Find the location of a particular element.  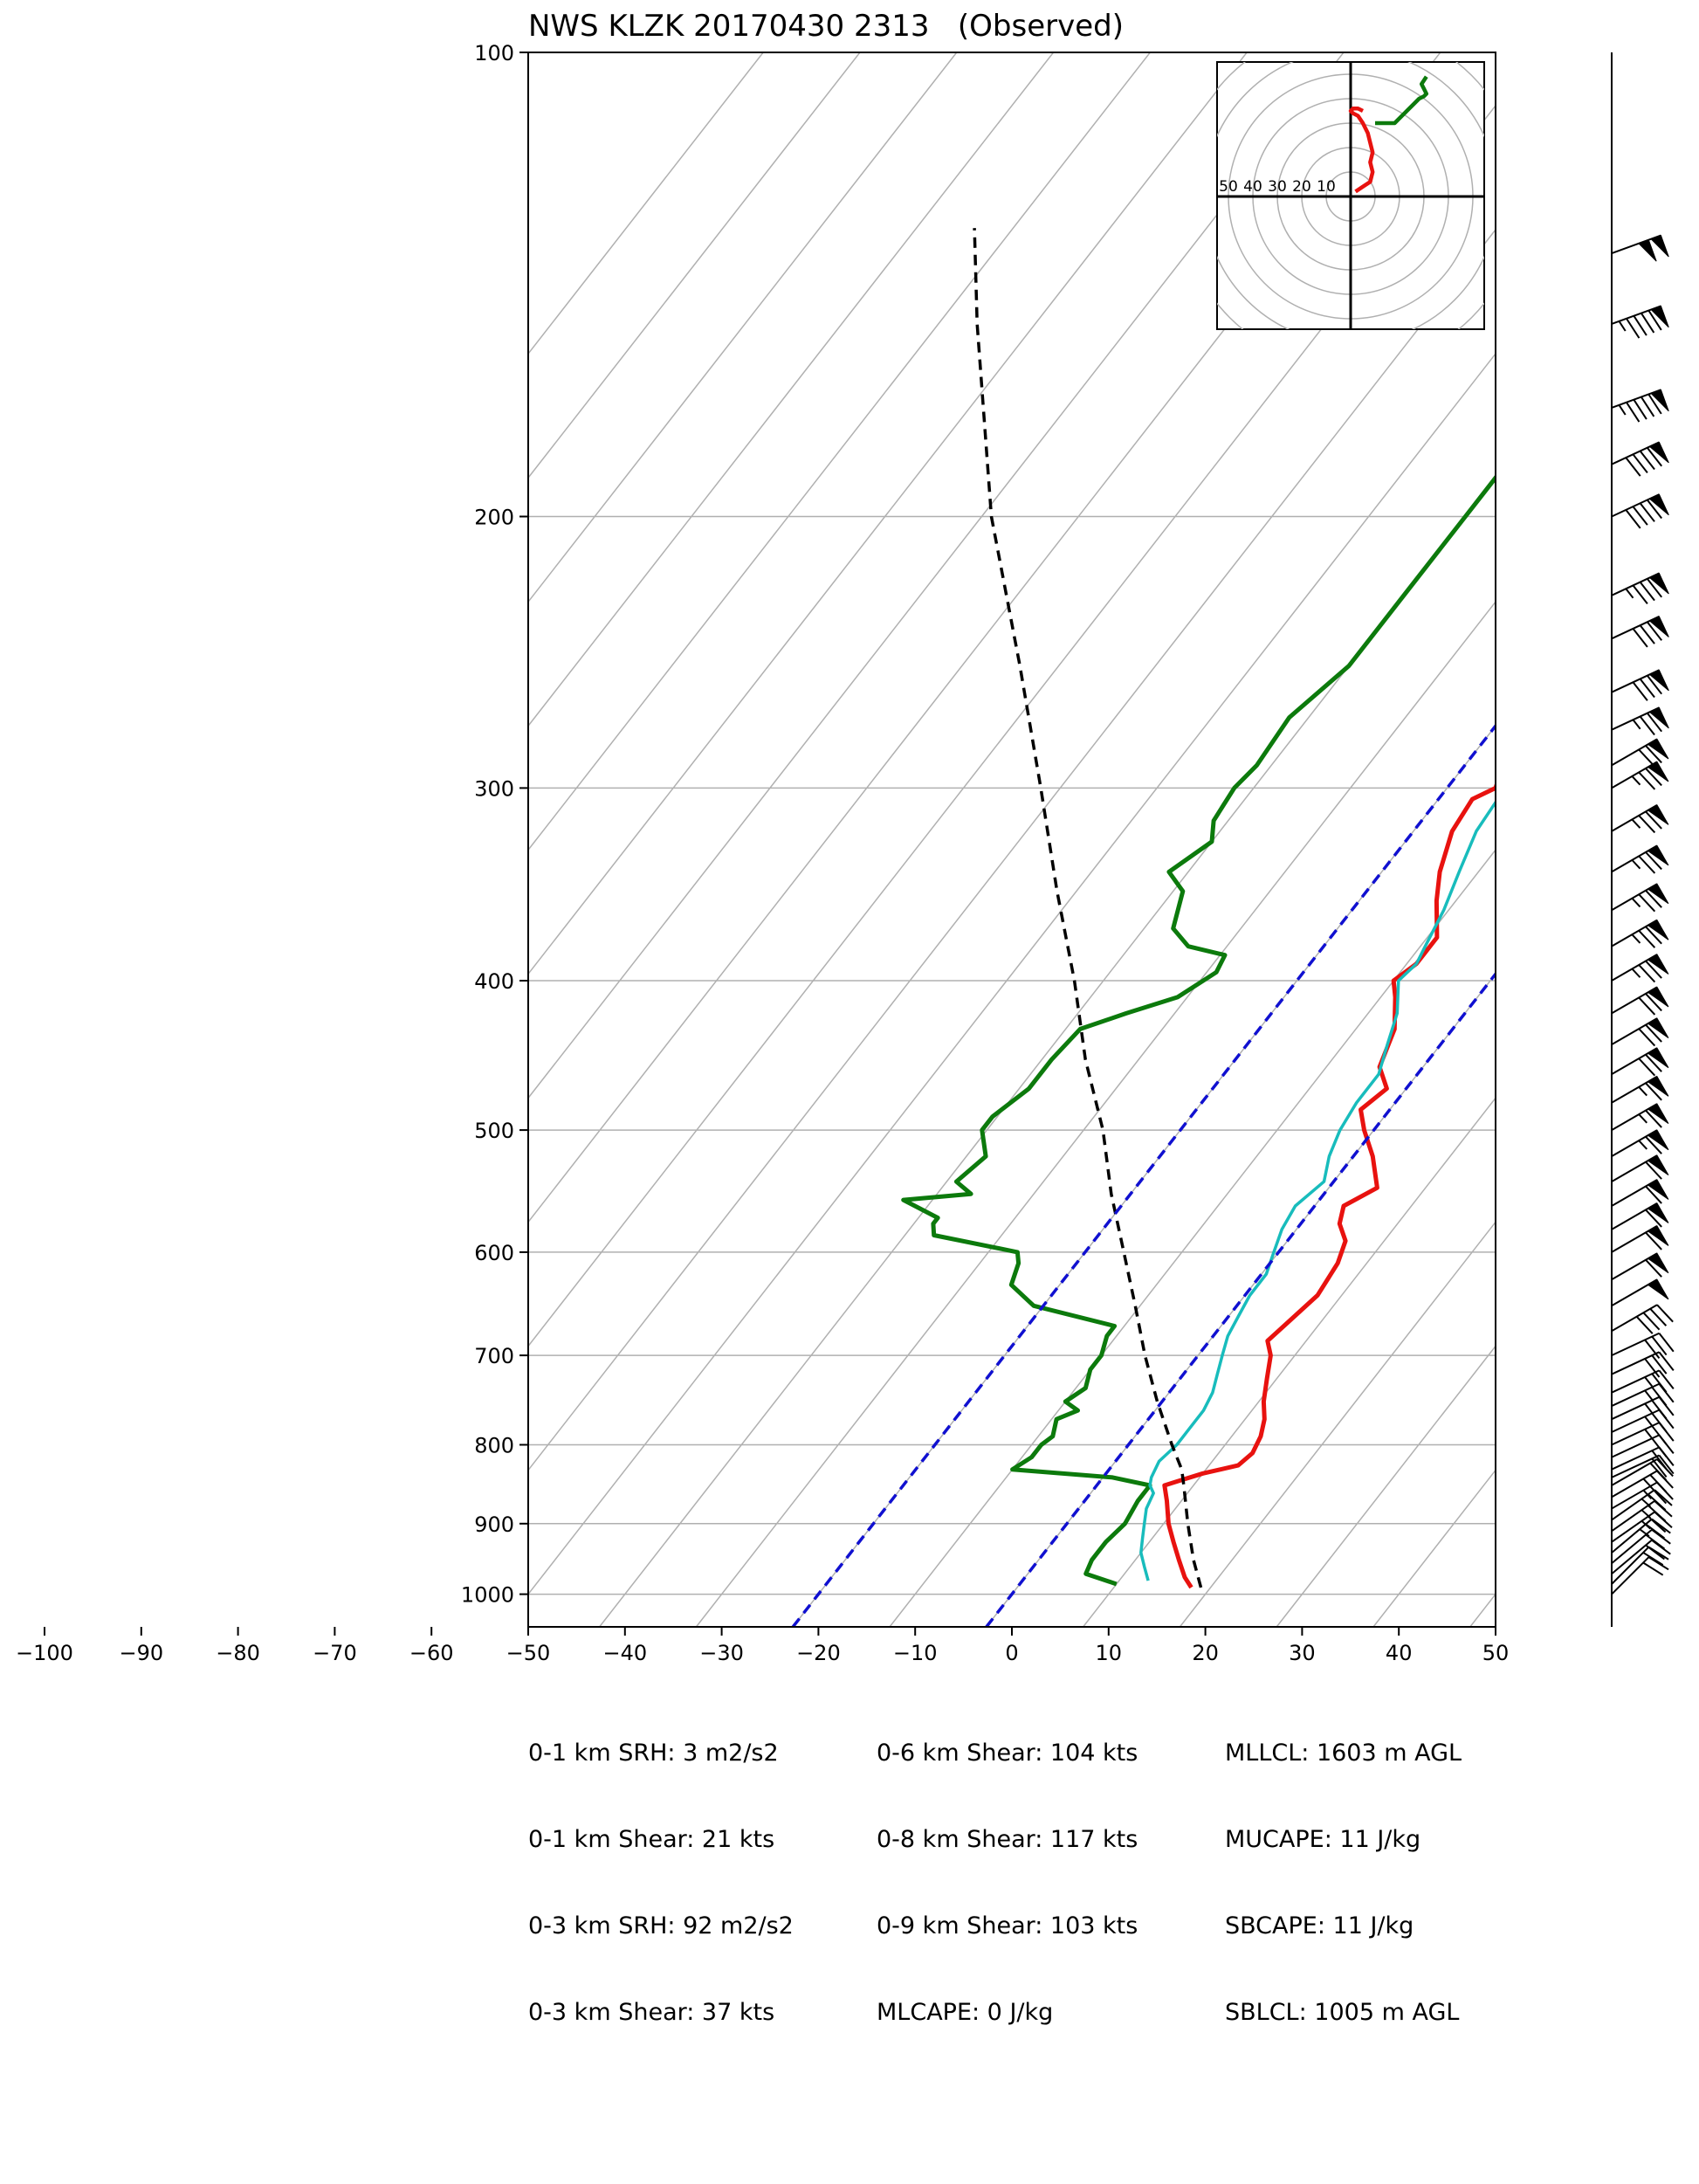

x-tick-label: −10 is located at coordinates (915, 1653).